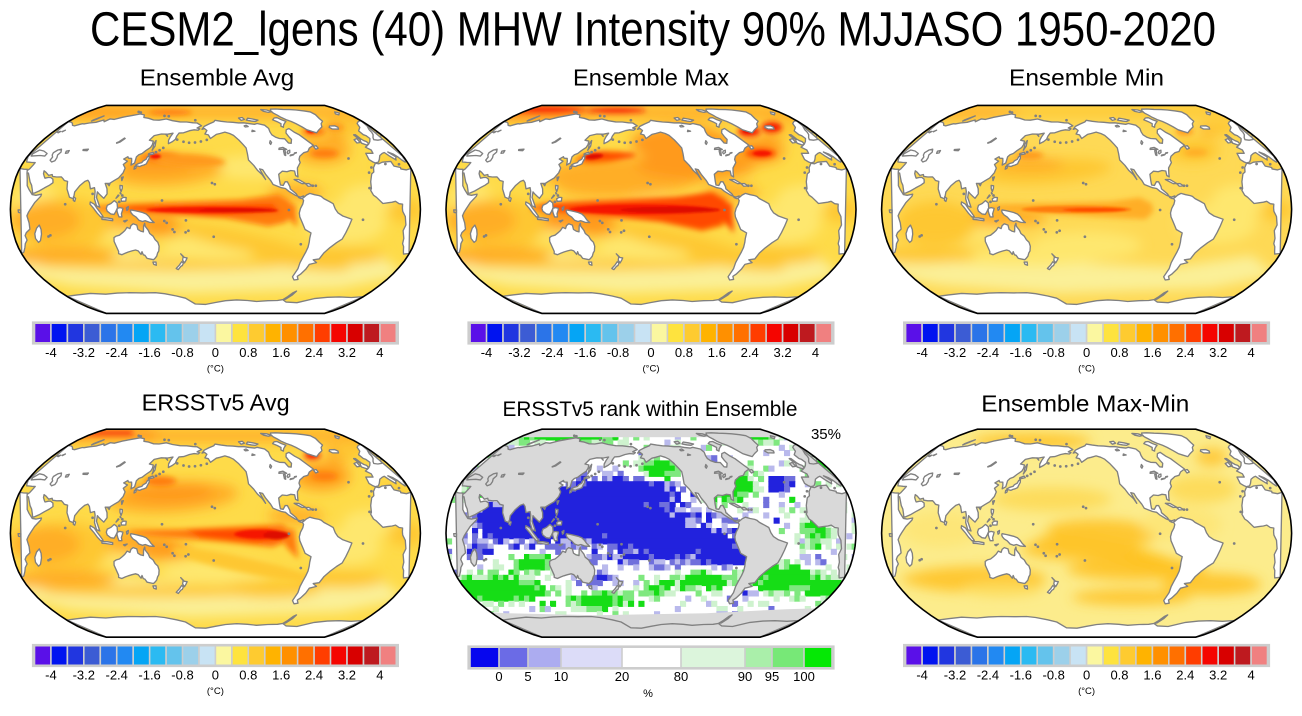 Image resolution: width=1302 pixels, height=716 pixels. What do you see at coordinates (804, 676) in the screenshot?
I see `svg-text: 100` at bounding box center [804, 676].